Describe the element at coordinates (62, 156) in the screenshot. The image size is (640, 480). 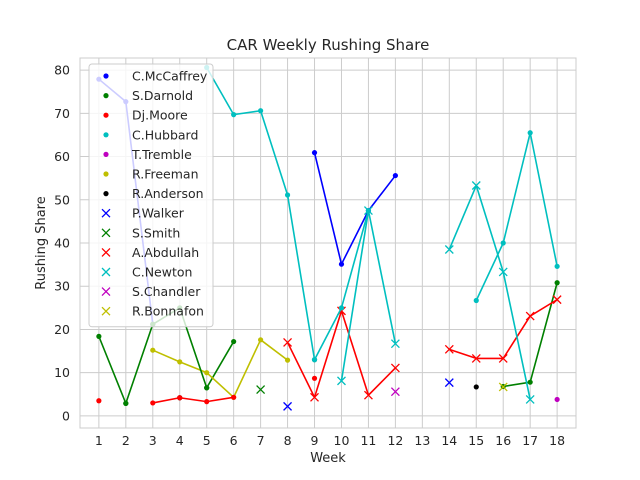
I see `y-tick-label: 60` at that location.